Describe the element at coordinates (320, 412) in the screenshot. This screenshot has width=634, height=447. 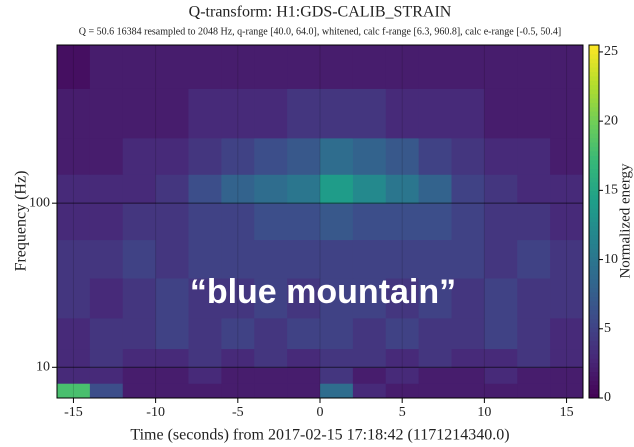
I see `x-tick-label: 0` at that location.